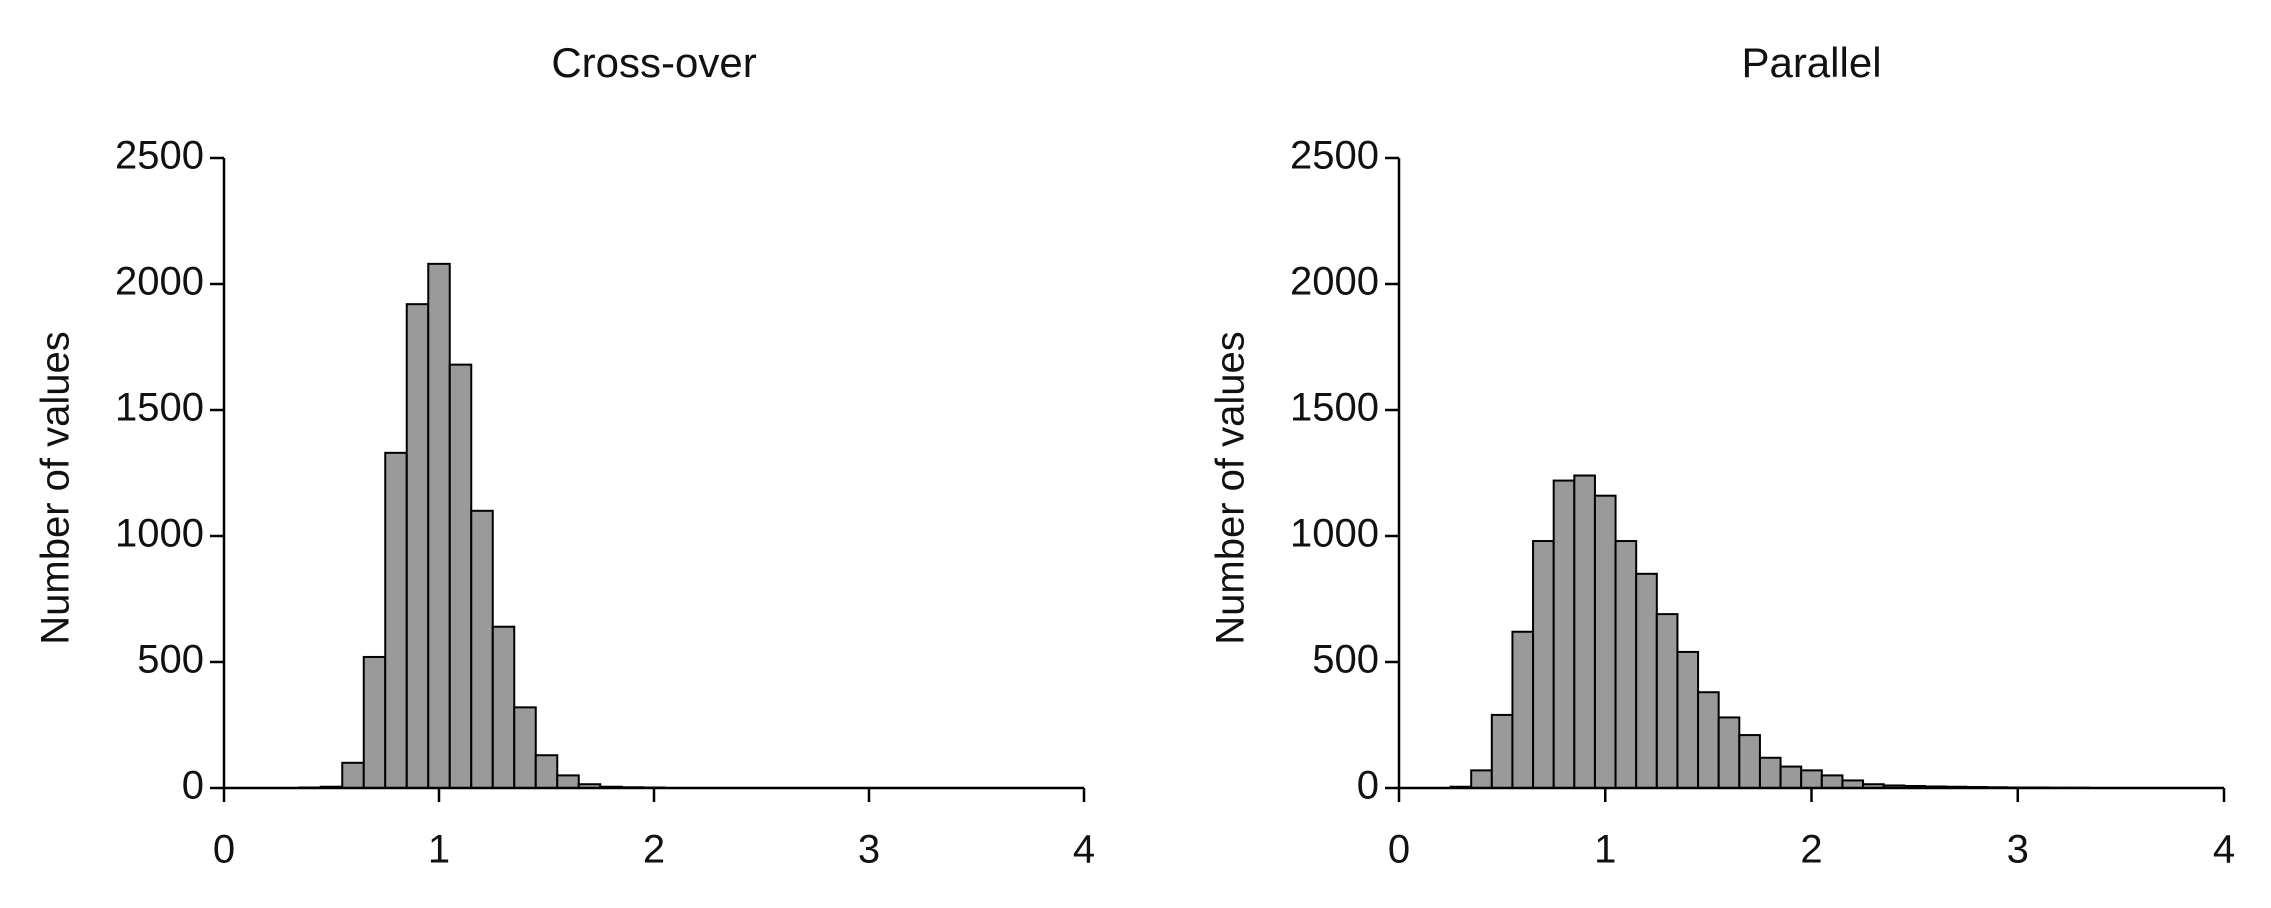 This screenshot has height=908, width=2271. I want to click on chart-title: Cross-over, so click(653, 62).